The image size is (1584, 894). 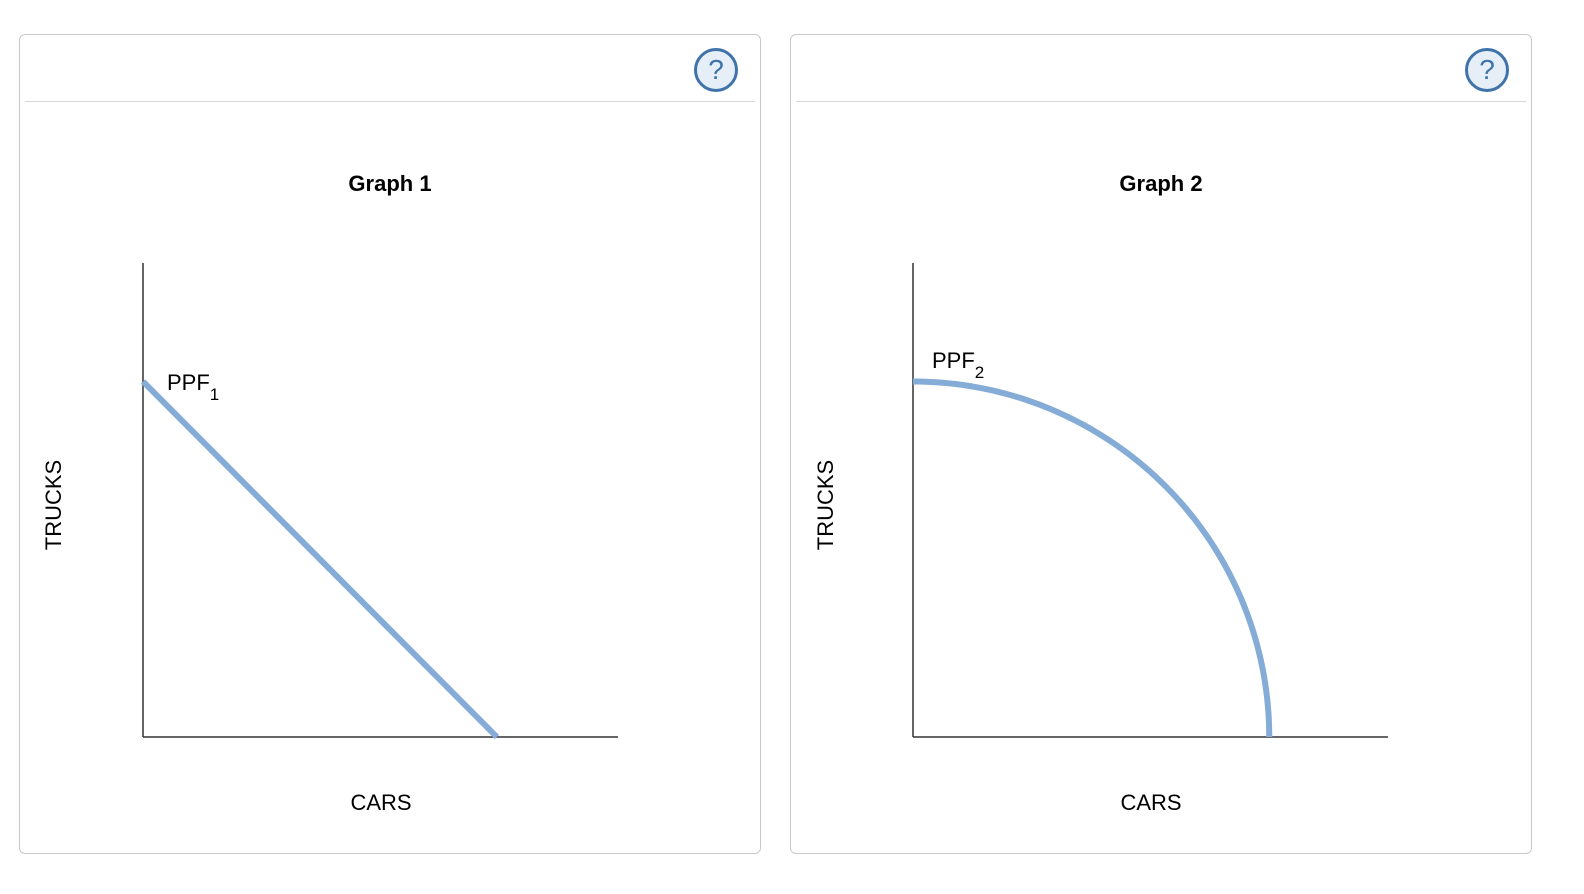 What do you see at coordinates (979, 372) in the screenshot?
I see `ppf-2-label-subscript: 2` at bounding box center [979, 372].